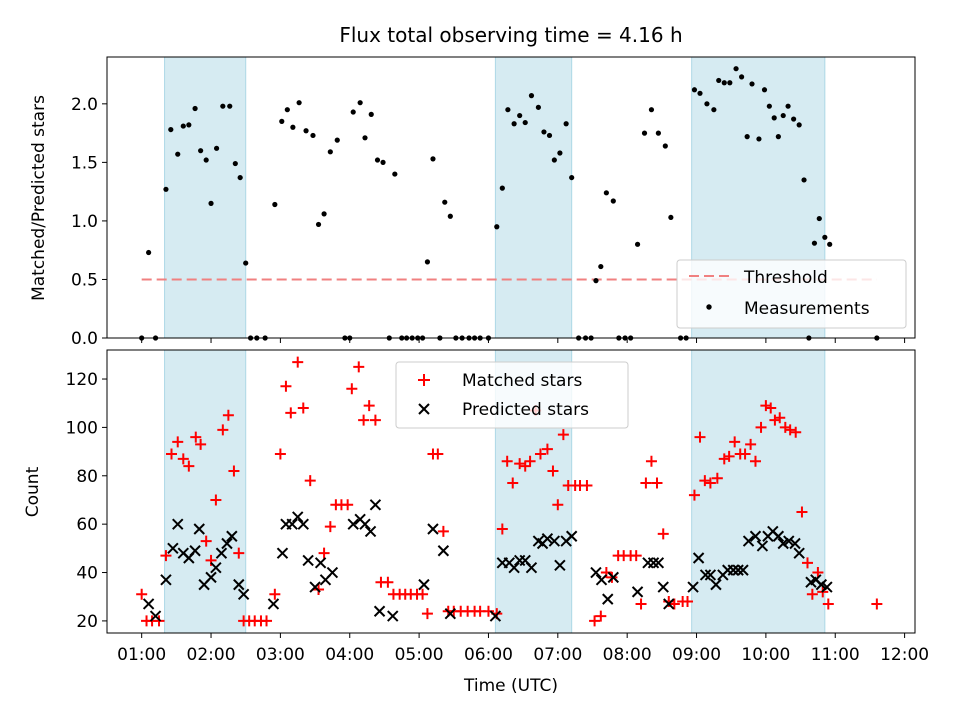  What do you see at coordinates (791, 294) in the screenshot?
I see `top-legend-box` at bounding box center [791, 294].